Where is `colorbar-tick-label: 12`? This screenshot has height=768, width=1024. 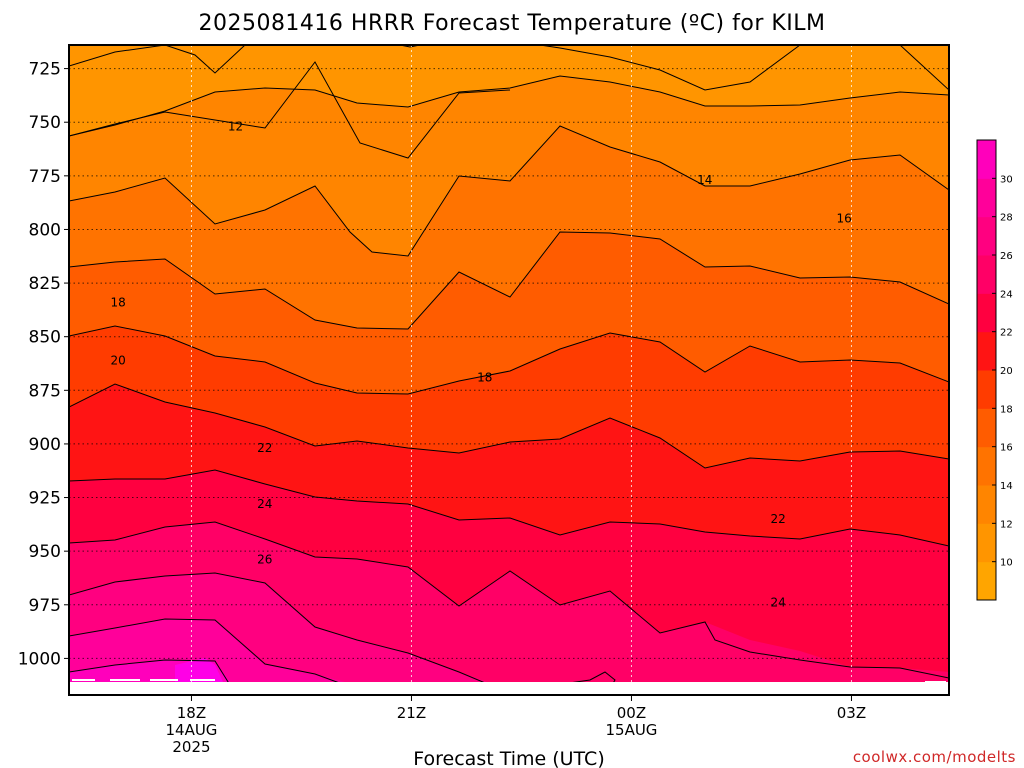 colorbar-tick-label: 12 is located at coordinates (1006, 524).